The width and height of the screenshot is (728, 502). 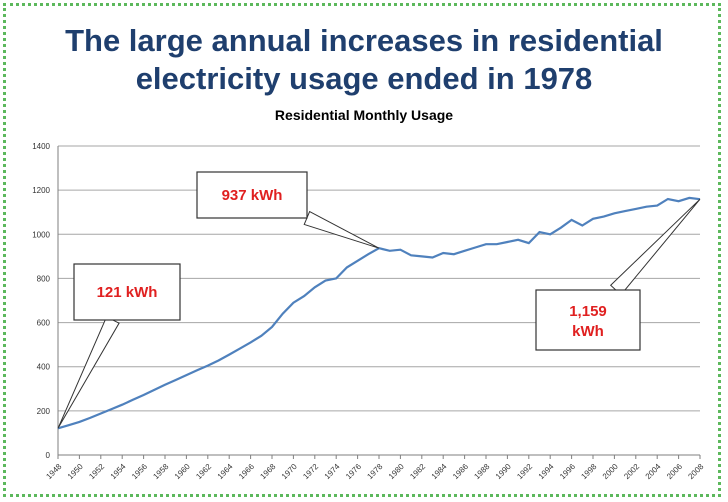 I want to click on x-tick-label: 2004, so click(x=653, y=471).